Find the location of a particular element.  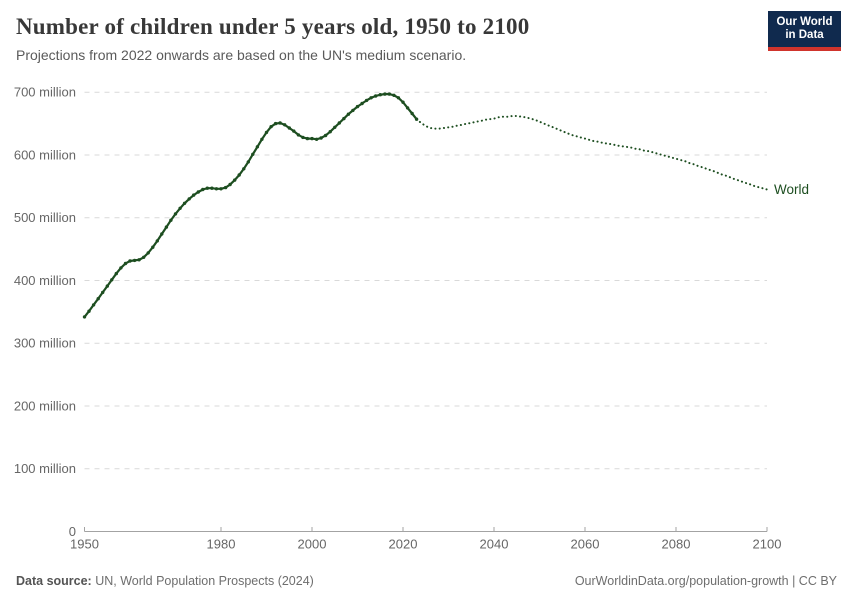

data-source-text: UN, World Population Prospects (2024) is located at coordinates (202, 581).